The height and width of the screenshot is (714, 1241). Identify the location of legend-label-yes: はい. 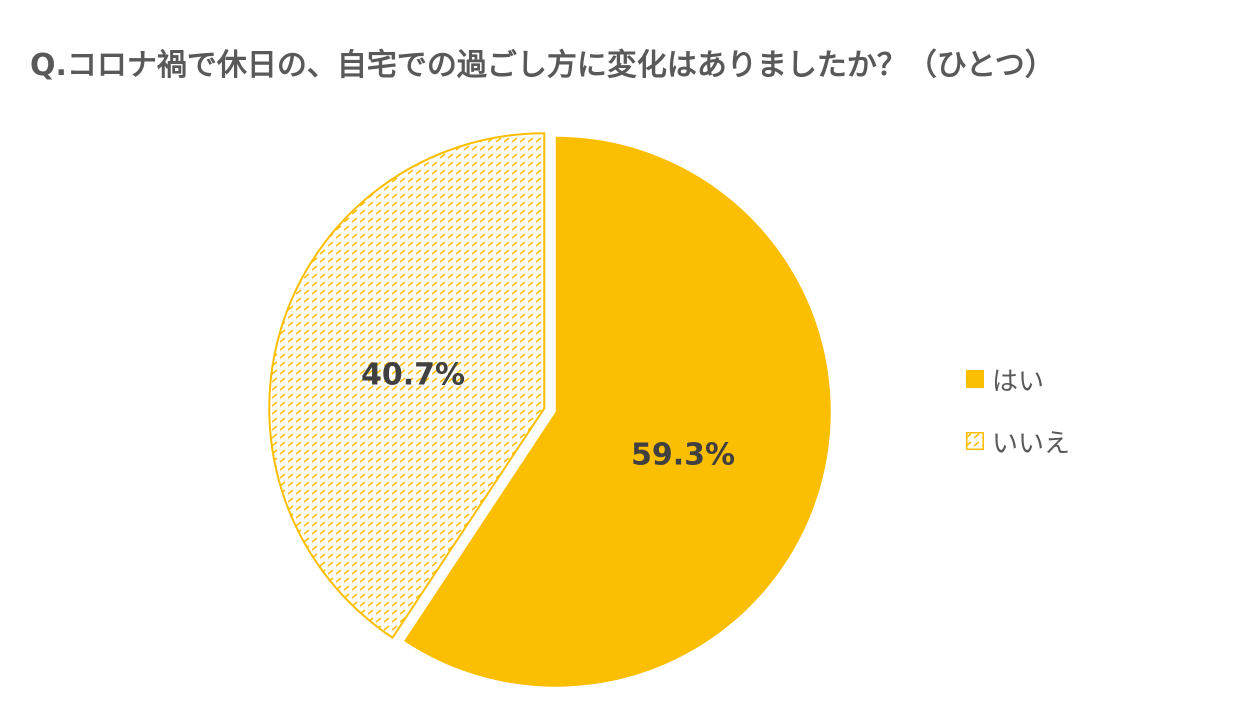
(1018, 381).